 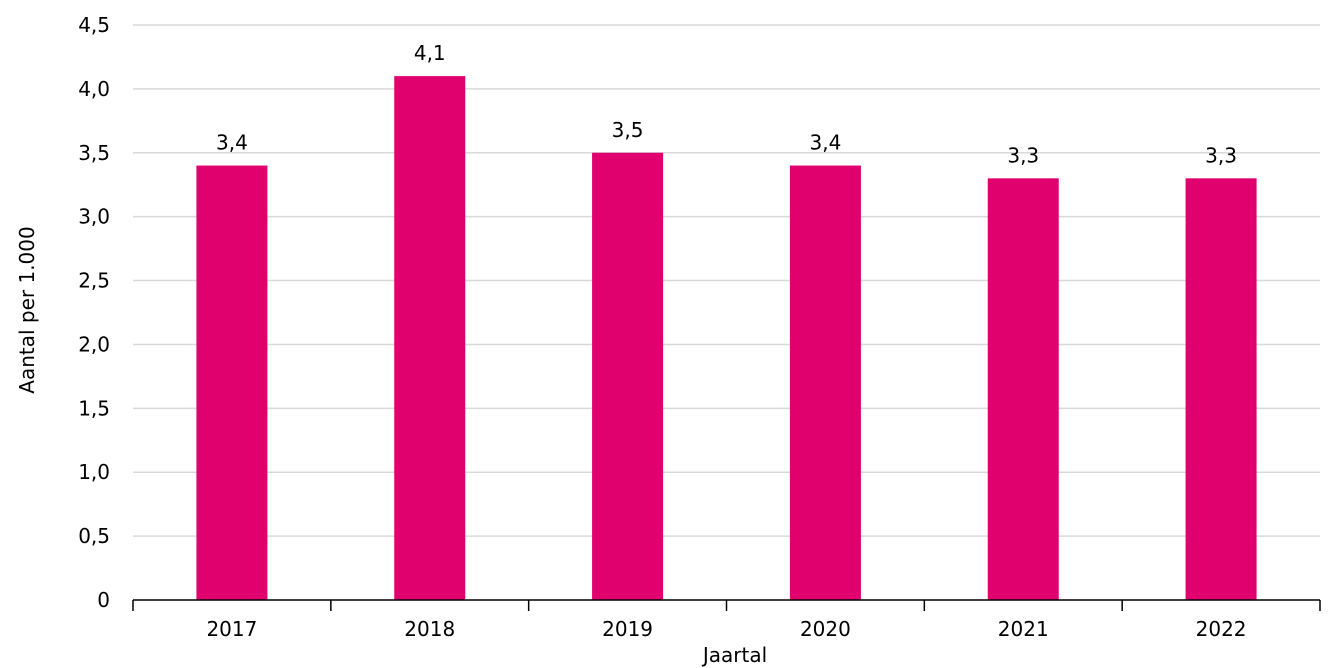 What do you see at coordinates (825, 629) in the screenshot?
I see `x-tick-label: 2020` at bounding box center [825, 629].